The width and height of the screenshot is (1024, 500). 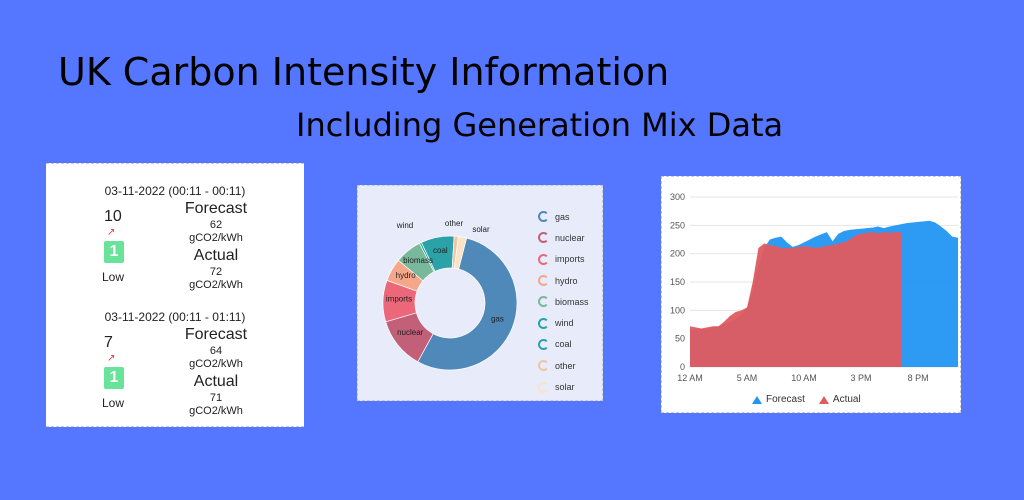 What do you see at coordinates (677, 254) in the screenshot?
I see `y-tick-label: 200` at bounding box center [677, 254].